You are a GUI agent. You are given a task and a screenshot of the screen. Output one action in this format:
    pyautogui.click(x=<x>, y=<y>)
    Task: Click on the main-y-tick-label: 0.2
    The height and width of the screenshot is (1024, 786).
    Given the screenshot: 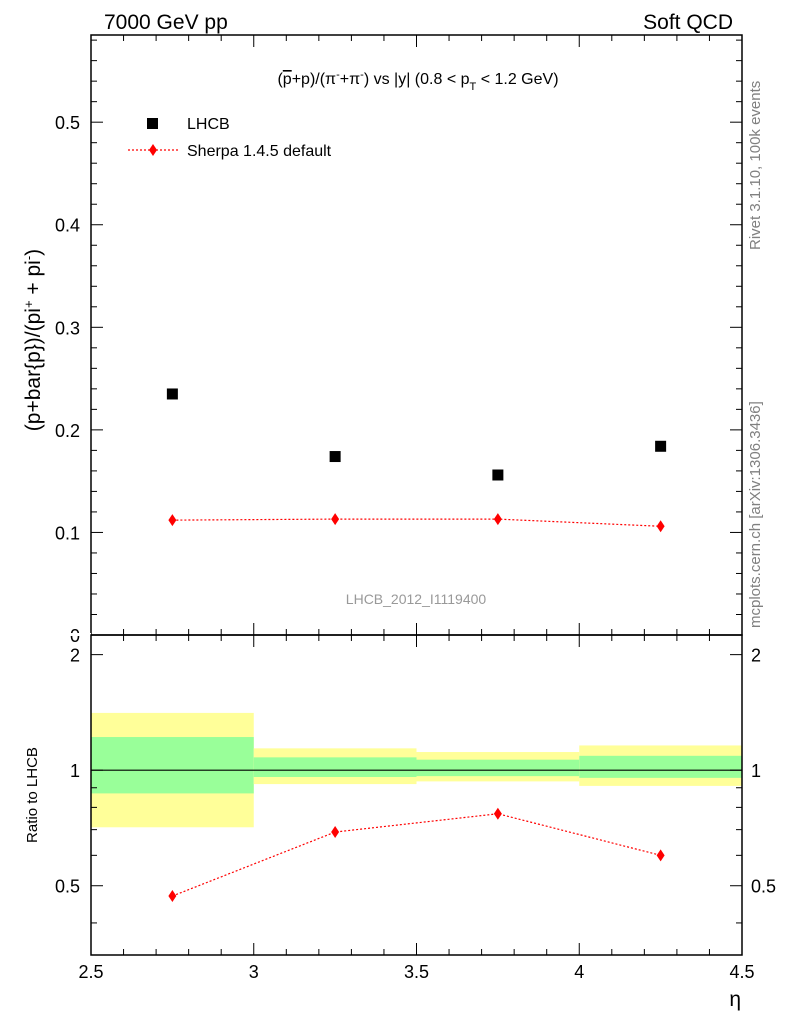 What is the action you would take?
    pyautogui.click(x=67, y=431)
    